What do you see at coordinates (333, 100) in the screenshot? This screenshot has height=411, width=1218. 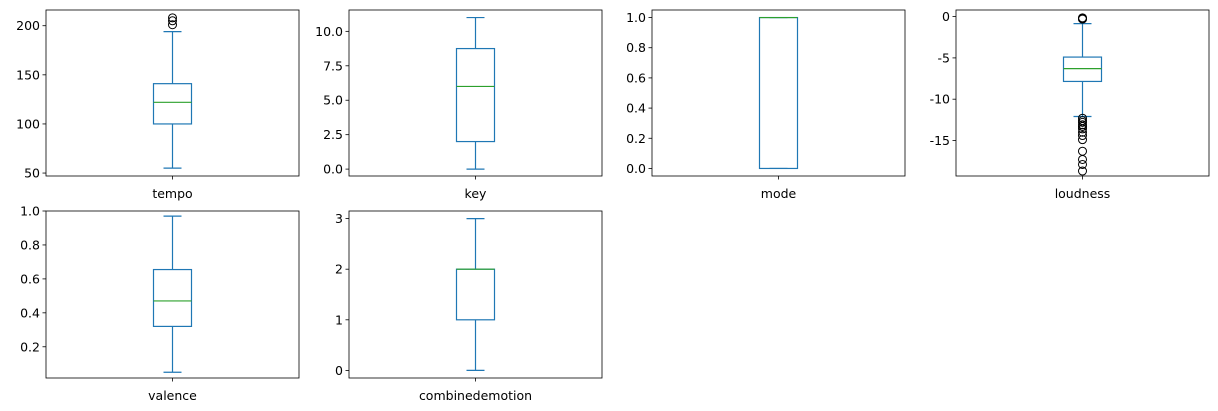 I see `y-tick-label: 5.0` at bounding box center [333, 100].